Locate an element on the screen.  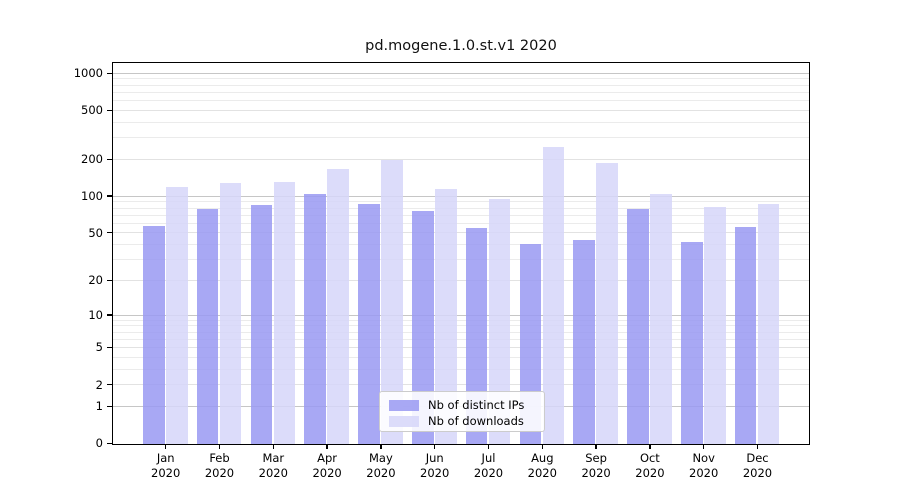
x-tick-label-jan: Jan 2020 is located at coordinates (166, 465).